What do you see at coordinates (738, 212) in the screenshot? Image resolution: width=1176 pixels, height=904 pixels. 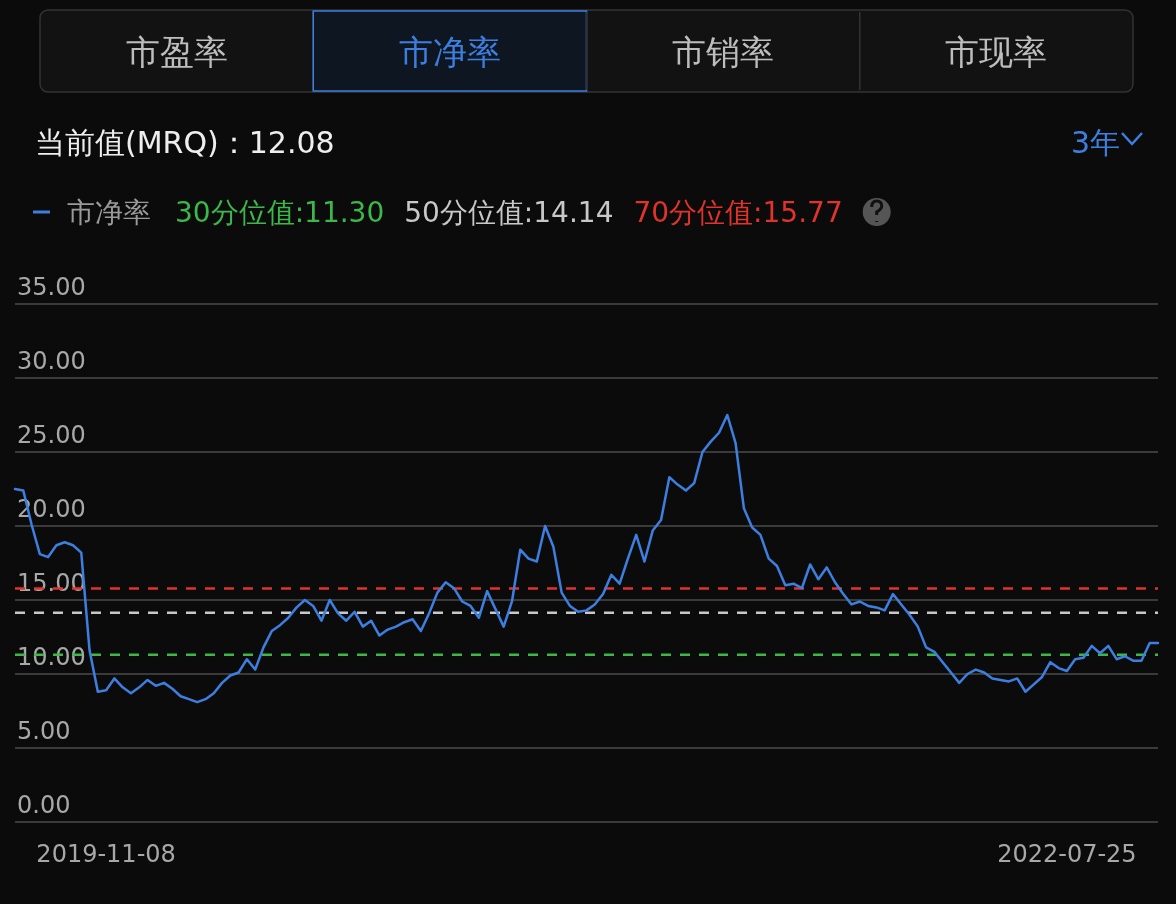 I see `ref-line-label: 70分位值:15.77` at bounding box center [738, 212].